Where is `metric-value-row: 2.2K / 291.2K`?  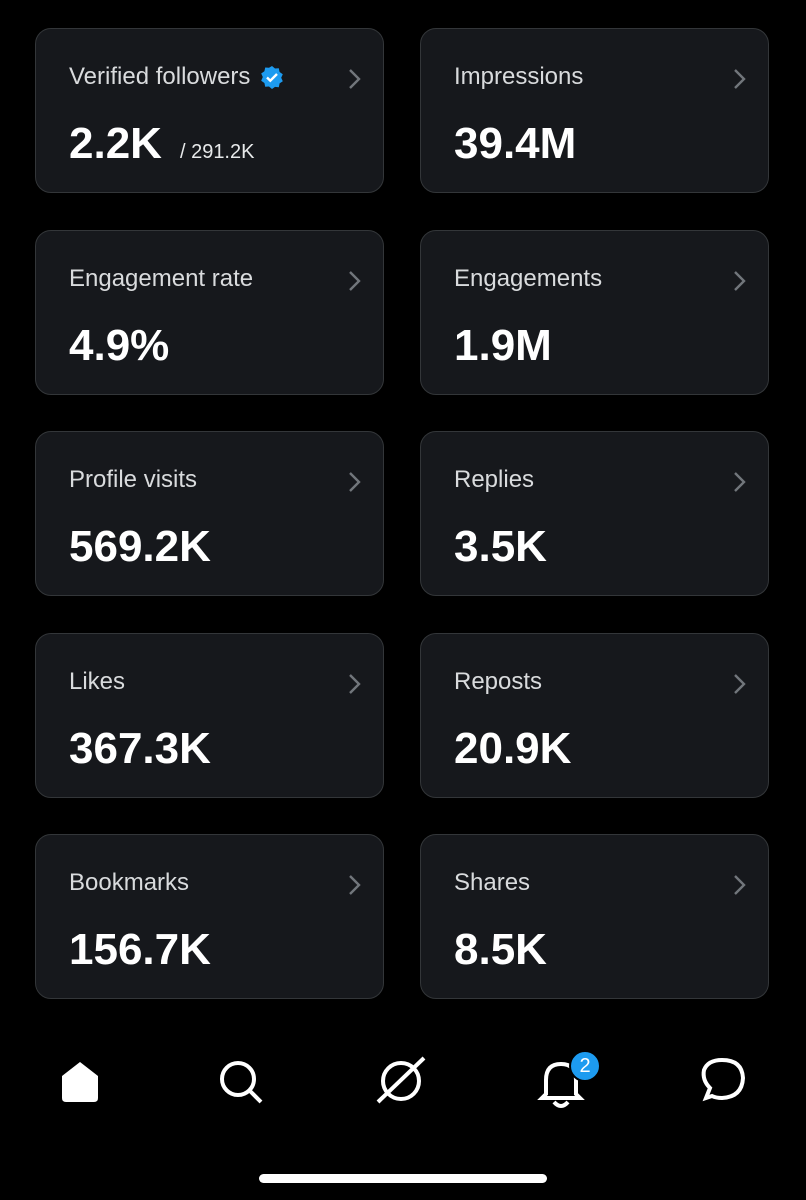 metric-value-row: 2.2K / 291.2K is located at coordinates (161, 144).